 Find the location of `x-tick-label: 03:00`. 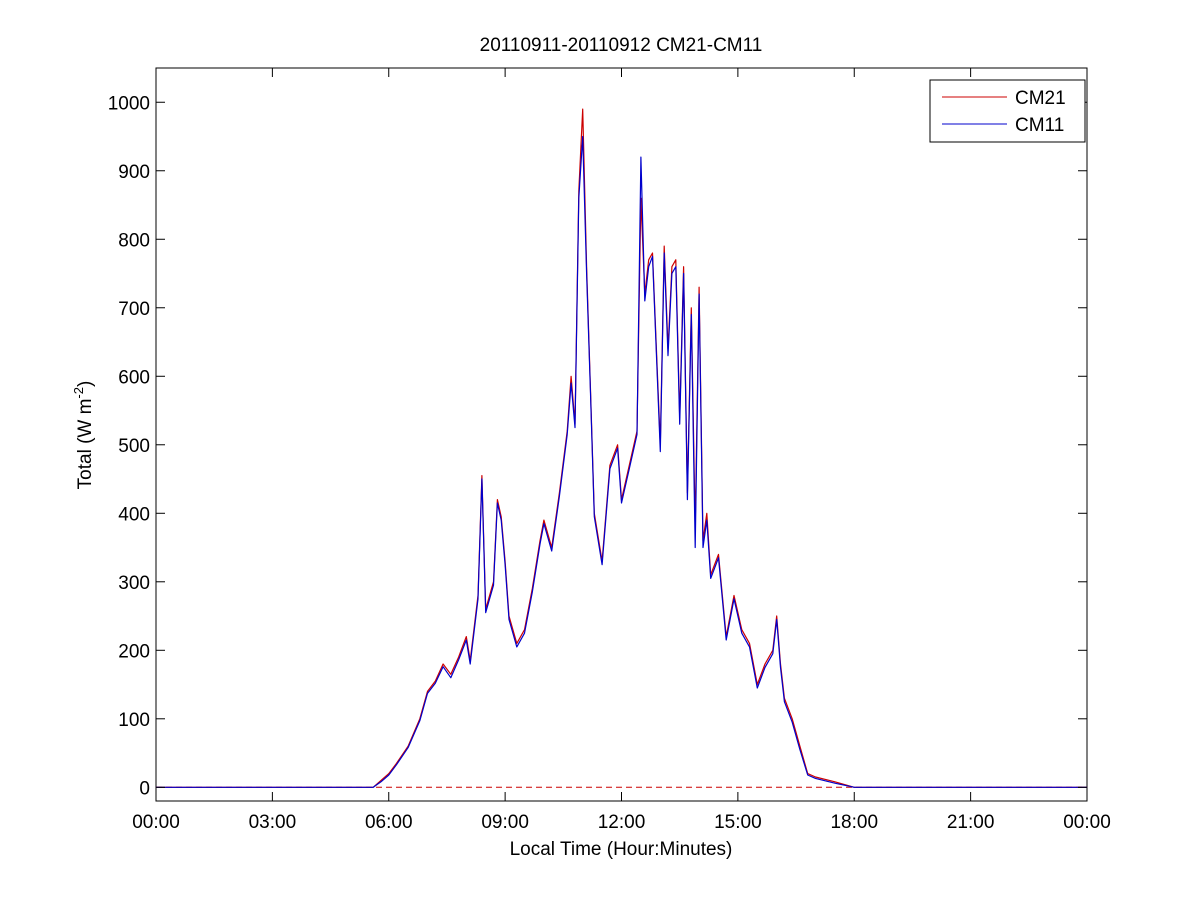

x-tick-label: 03:00 is located at coordinates (273, 822).